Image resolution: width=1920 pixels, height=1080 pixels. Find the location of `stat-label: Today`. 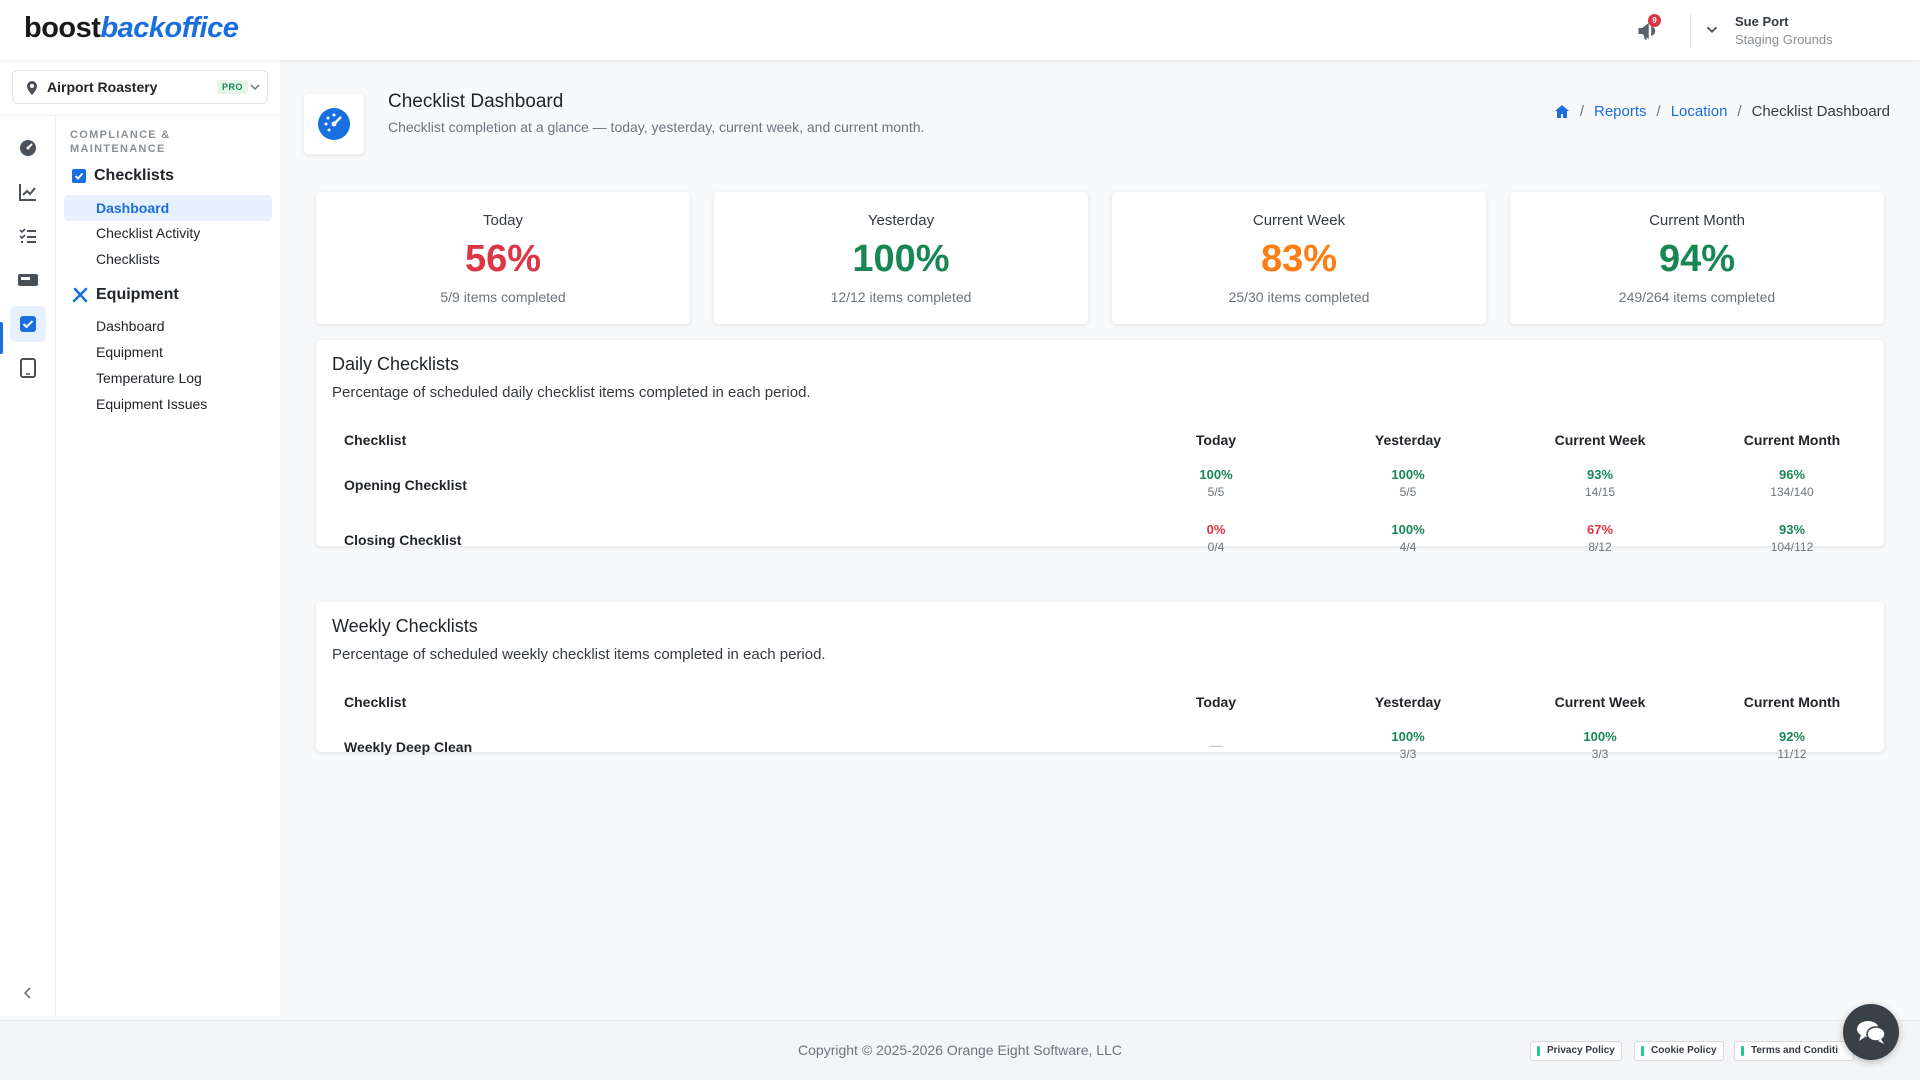

stat-label: Today is located at coordinates (503, 220).